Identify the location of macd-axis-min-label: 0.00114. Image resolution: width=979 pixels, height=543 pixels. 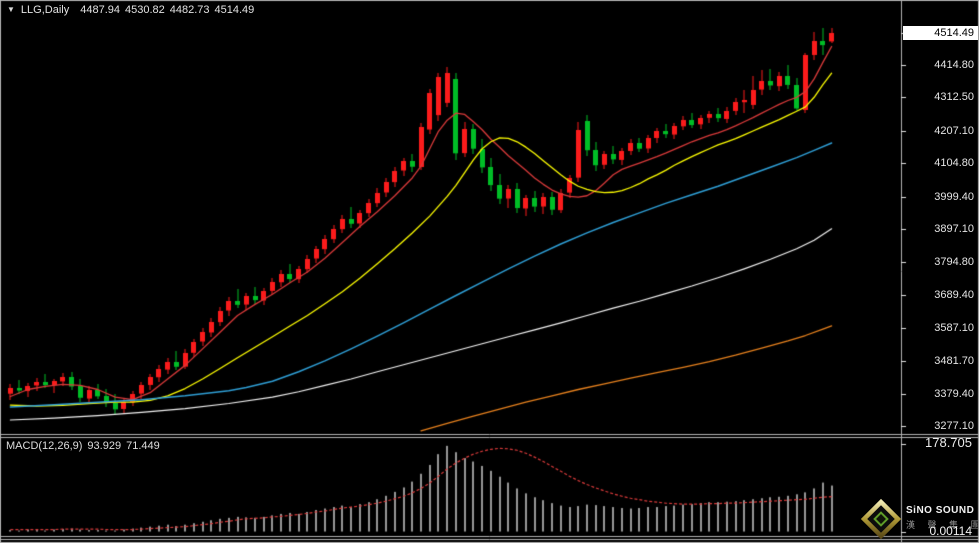
(951, 530).